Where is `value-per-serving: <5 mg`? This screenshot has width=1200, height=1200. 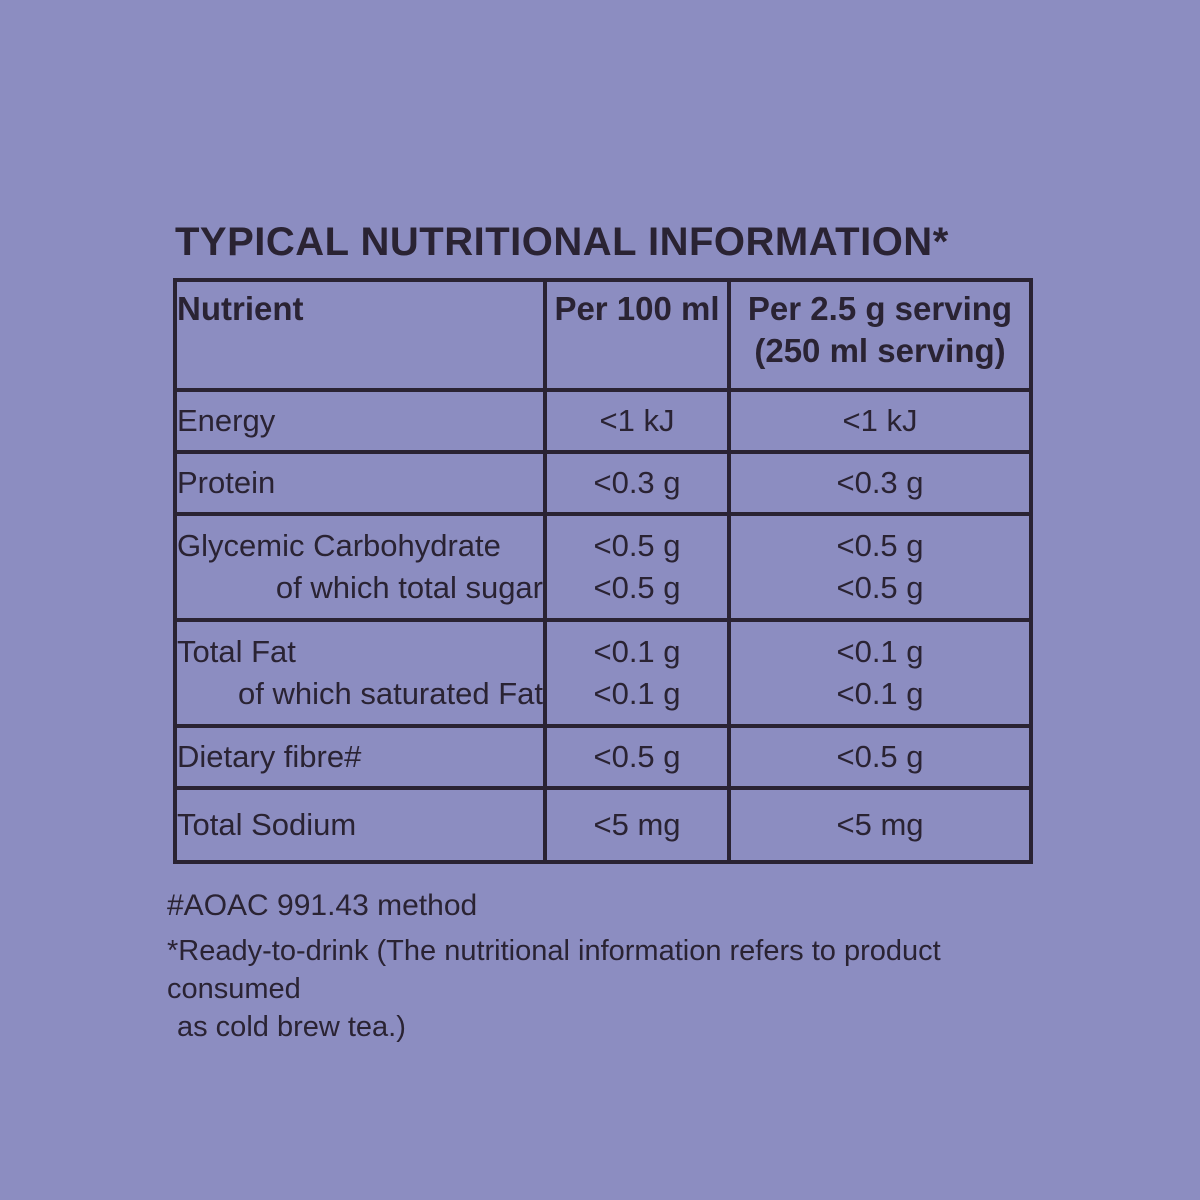 value-per-serving: <5 mg is located at coordinates (880, 825).